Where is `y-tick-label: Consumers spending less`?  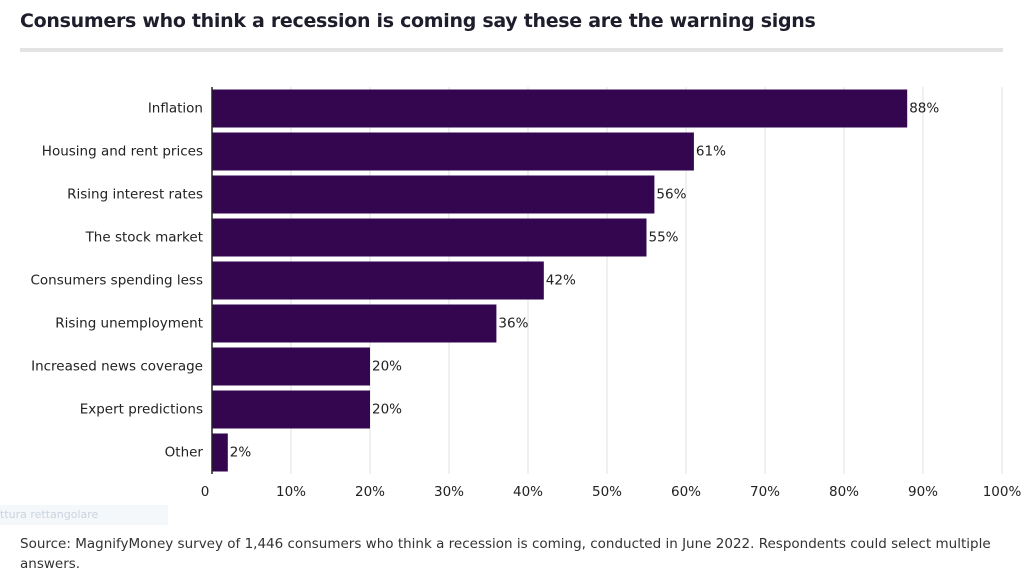 y-tick-label: Consumers spending less is located at coordinates (117, 281).